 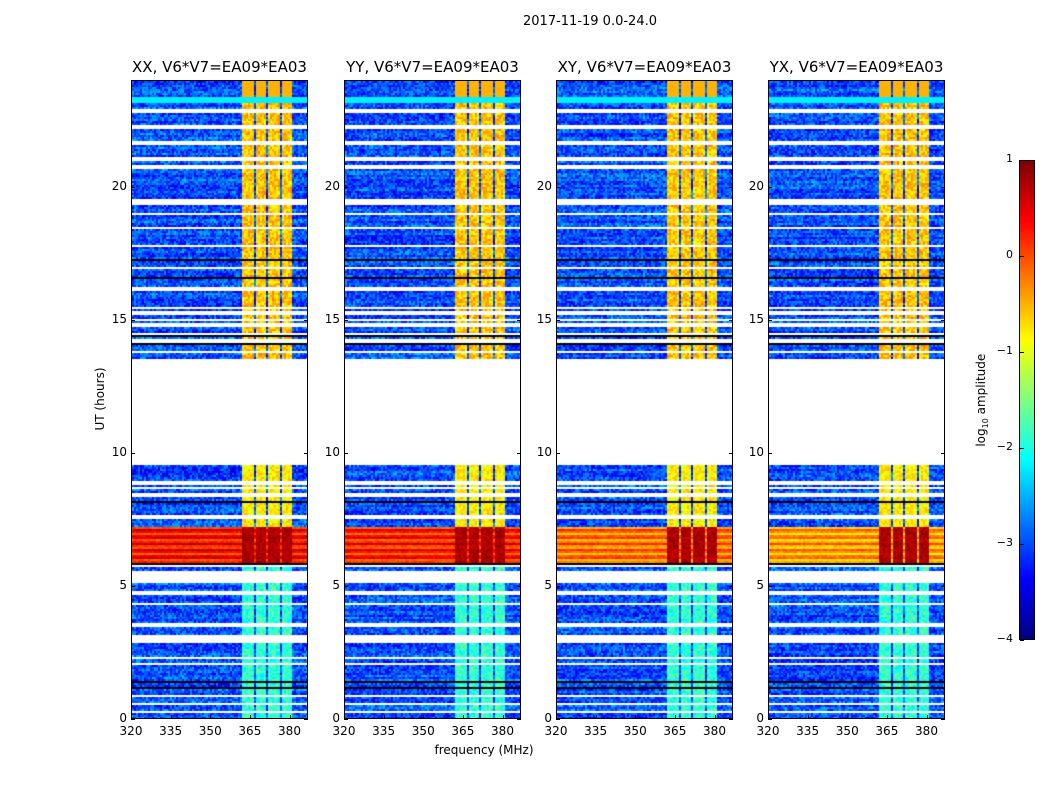 I want to click on colorbar-tick-label: −1, so click(x=1004, y=350).